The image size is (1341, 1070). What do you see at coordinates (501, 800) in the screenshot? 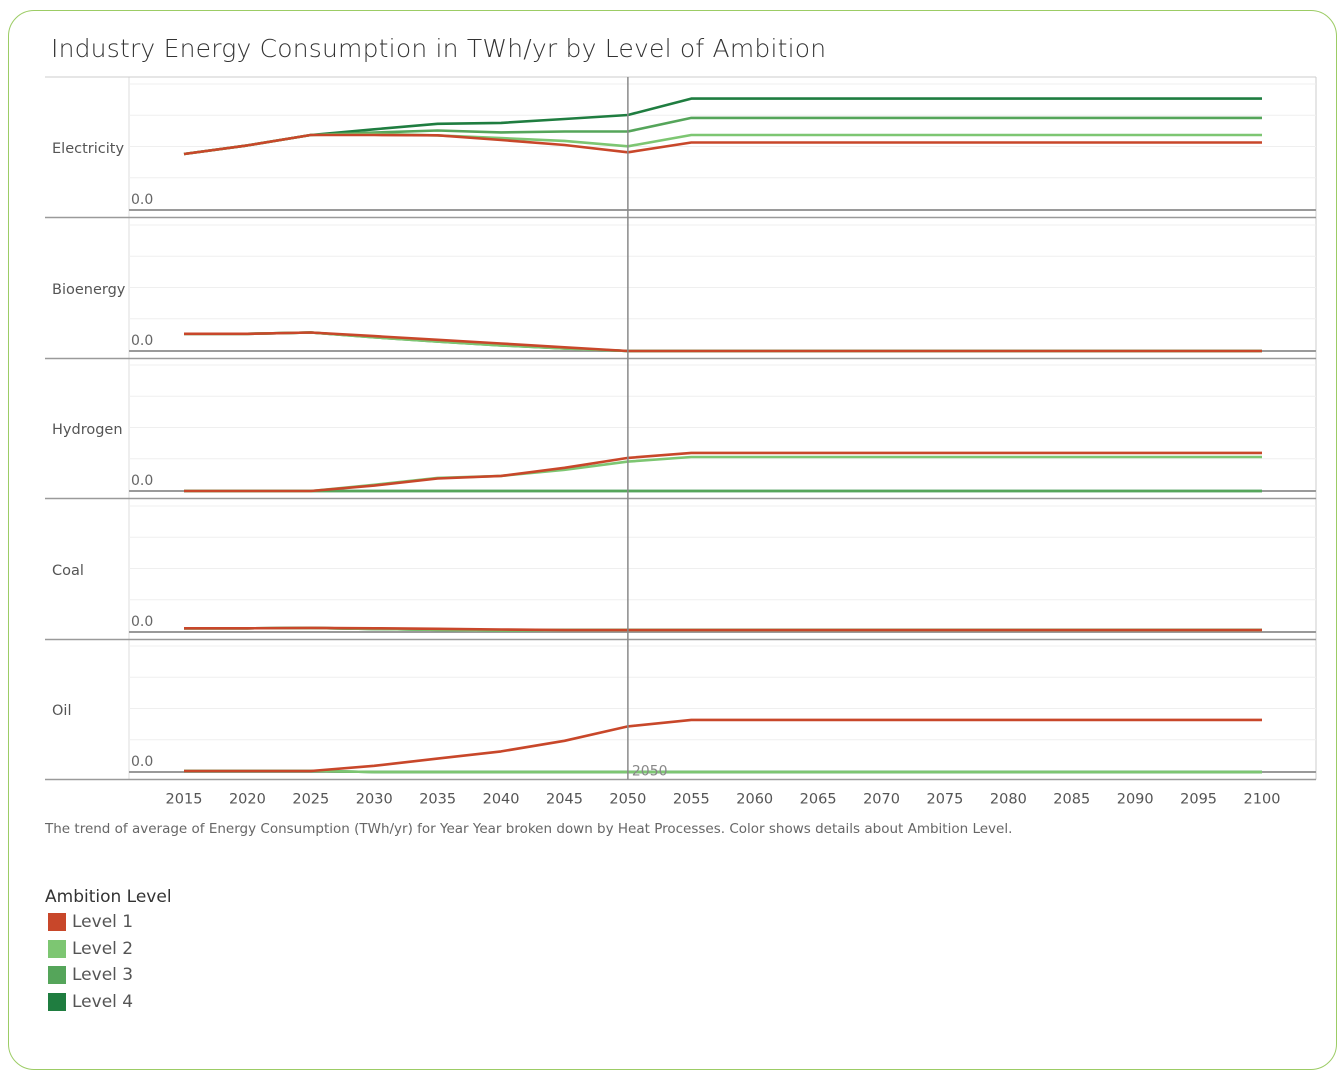
I see `x-tick-label: 2040` at bounding box center [501, 800].